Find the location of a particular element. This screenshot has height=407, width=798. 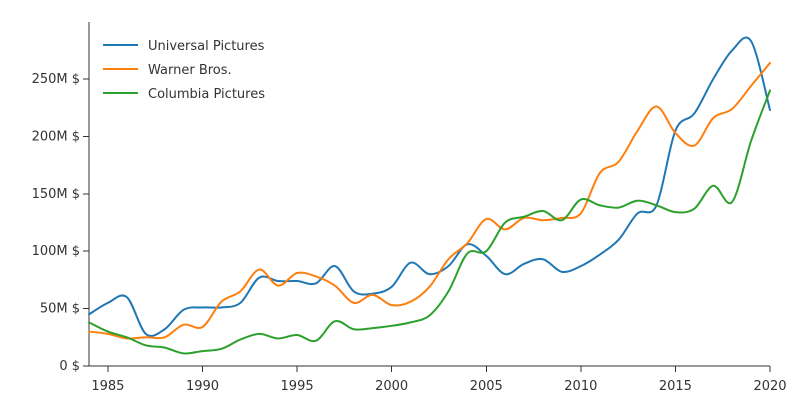

legend-label-warner-bros-: Warner Bros. is located at coordinates (190, 70).